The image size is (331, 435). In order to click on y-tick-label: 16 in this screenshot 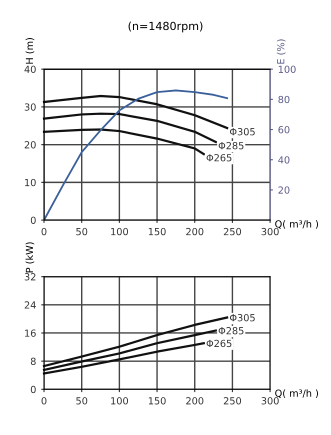, I will do `click(30, 333)`.